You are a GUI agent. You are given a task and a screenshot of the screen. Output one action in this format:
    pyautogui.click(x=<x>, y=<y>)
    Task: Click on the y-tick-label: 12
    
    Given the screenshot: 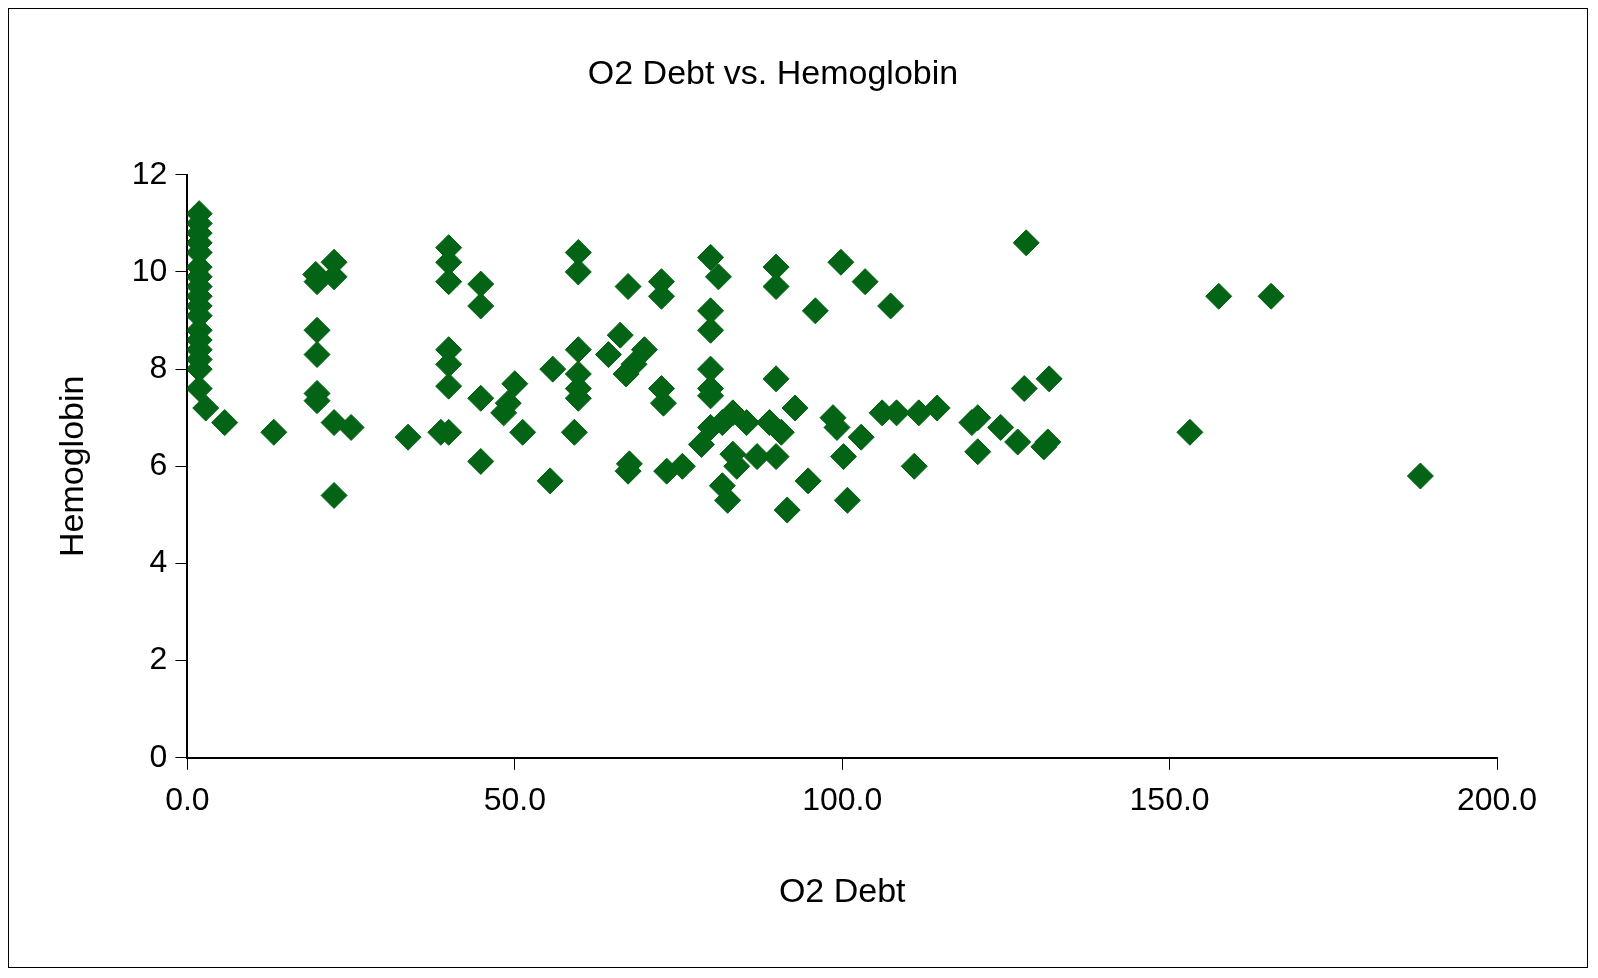 What is the action you would take?
    pyautogui.click(x=149, y=172)
    